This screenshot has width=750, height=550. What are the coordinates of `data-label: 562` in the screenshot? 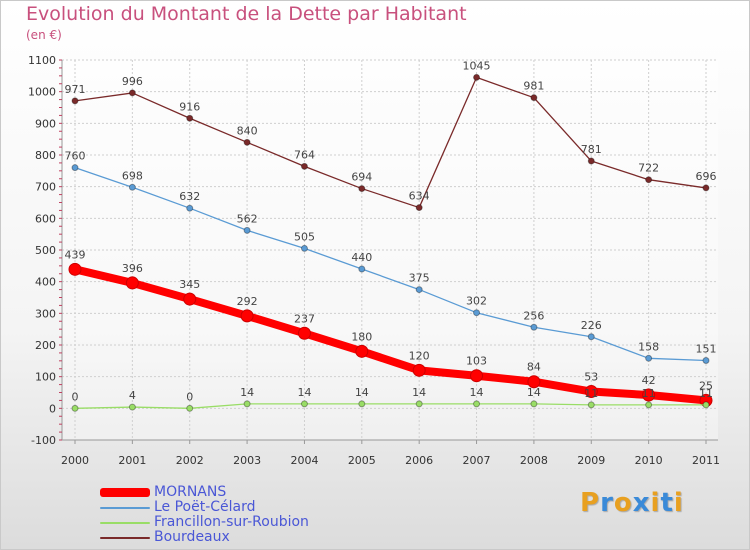 It's located at (247, 218).